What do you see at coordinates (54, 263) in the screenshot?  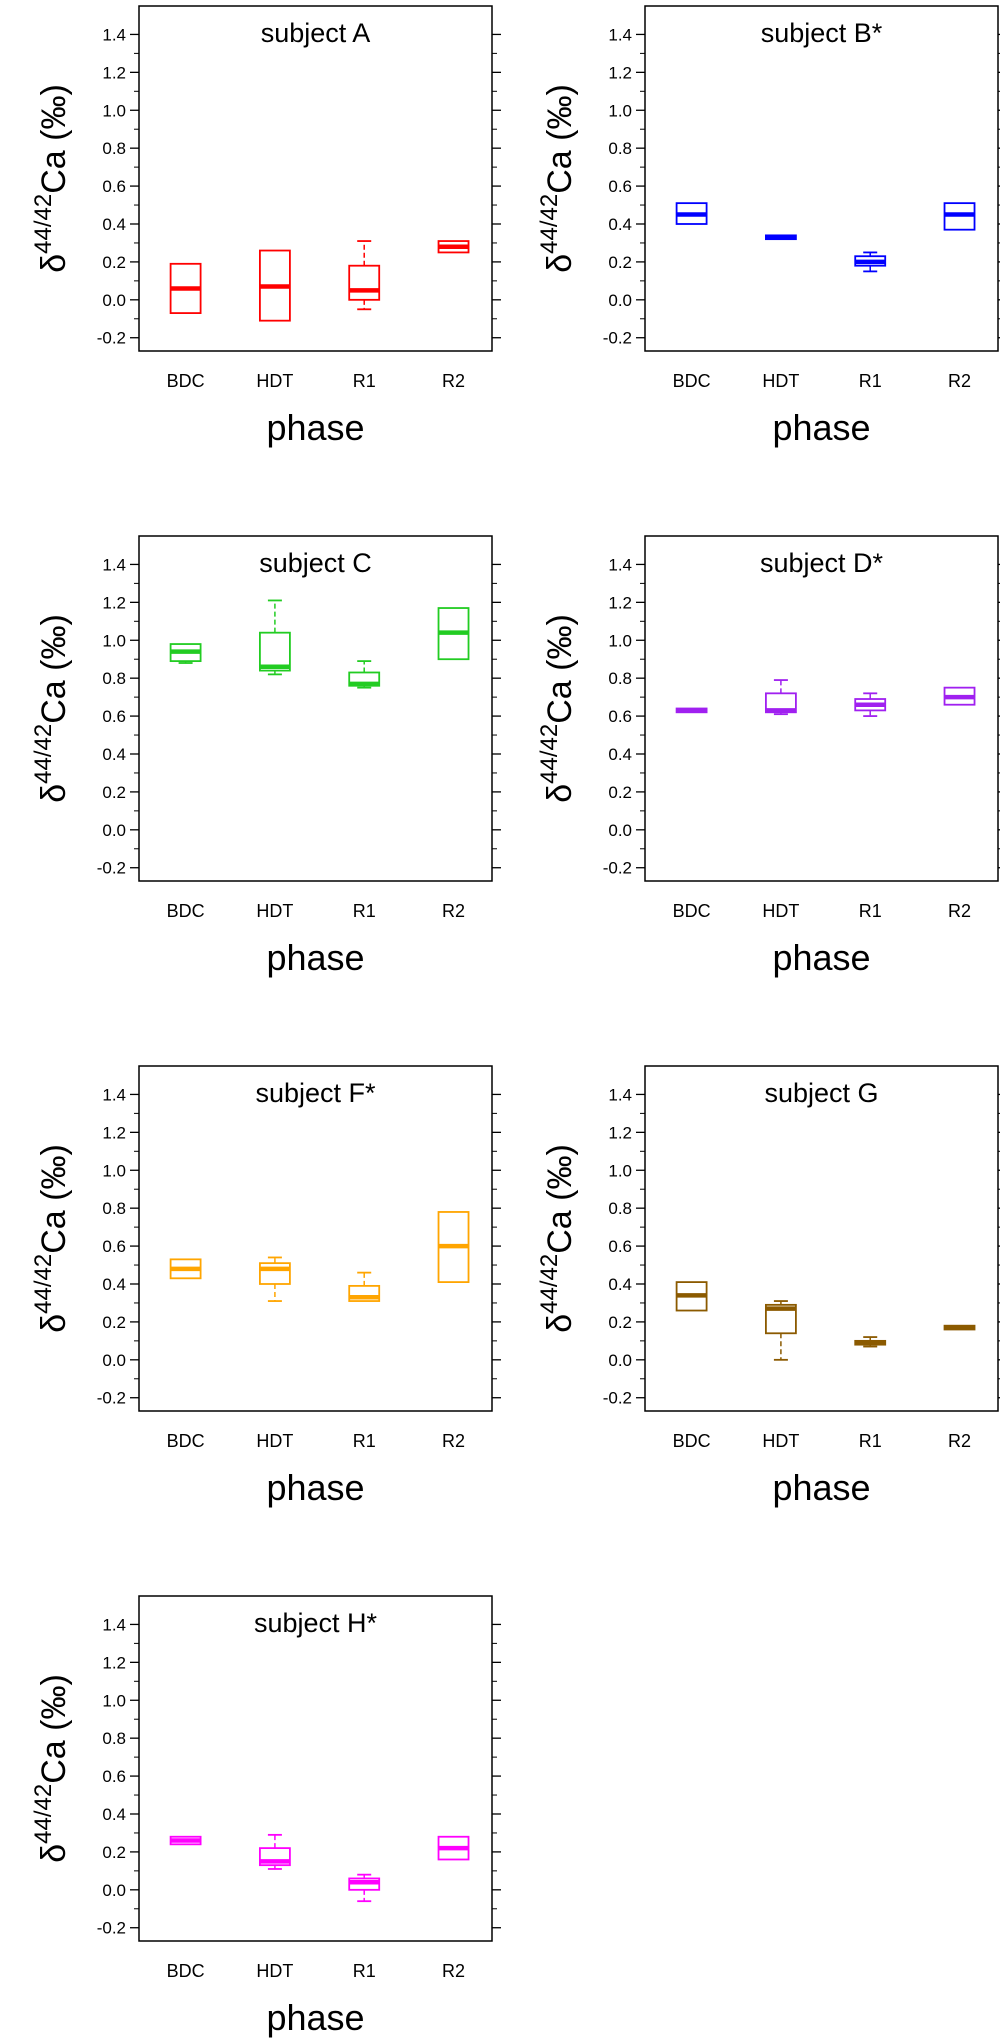 I see `y-axis-label-delta: δ` at bounding box center [54, 263].